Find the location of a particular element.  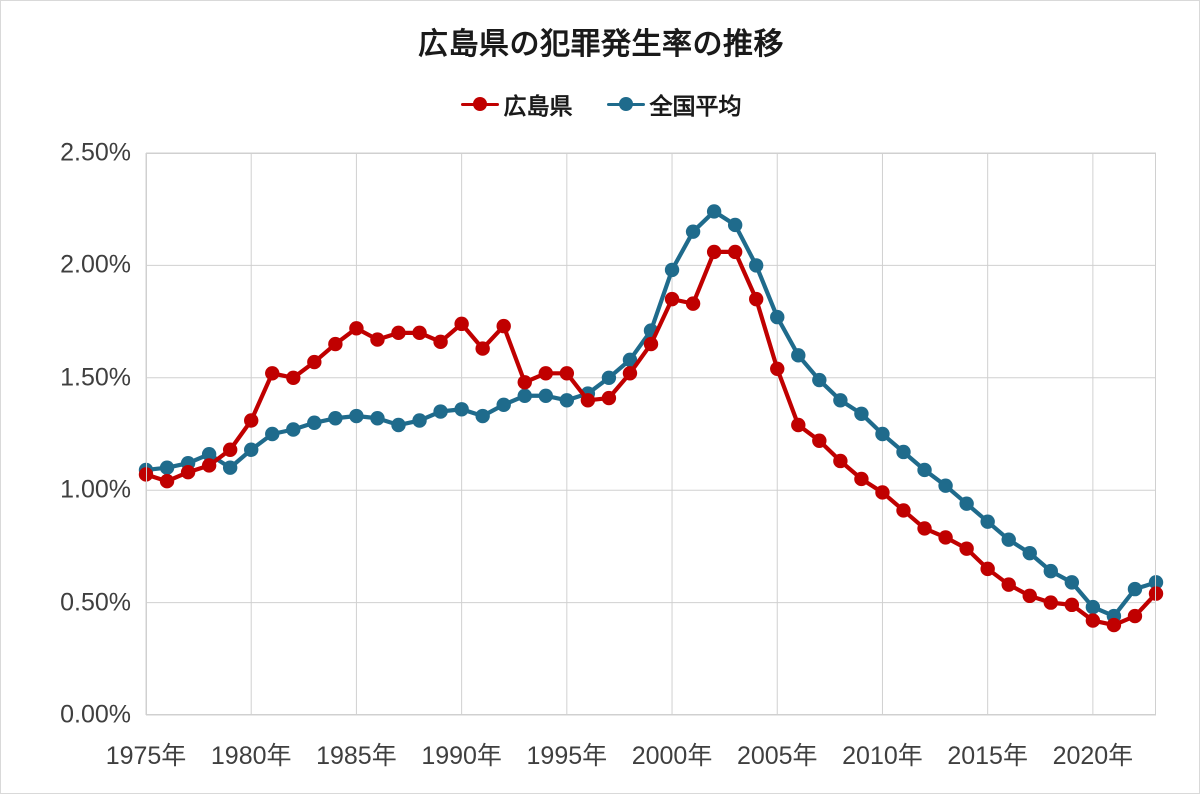

x-axis-tick-label: 1975年 is located at coordinates (146, 756).